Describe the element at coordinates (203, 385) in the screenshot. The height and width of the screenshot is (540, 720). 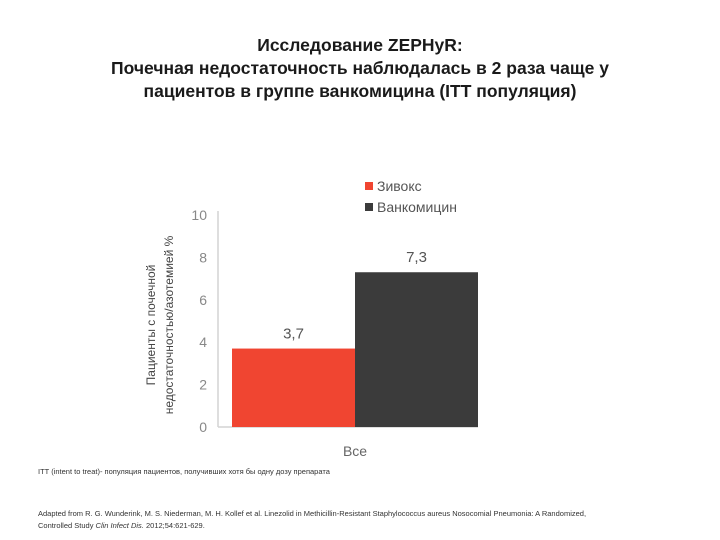
I see `y-tick-label-2: 2` at that location.